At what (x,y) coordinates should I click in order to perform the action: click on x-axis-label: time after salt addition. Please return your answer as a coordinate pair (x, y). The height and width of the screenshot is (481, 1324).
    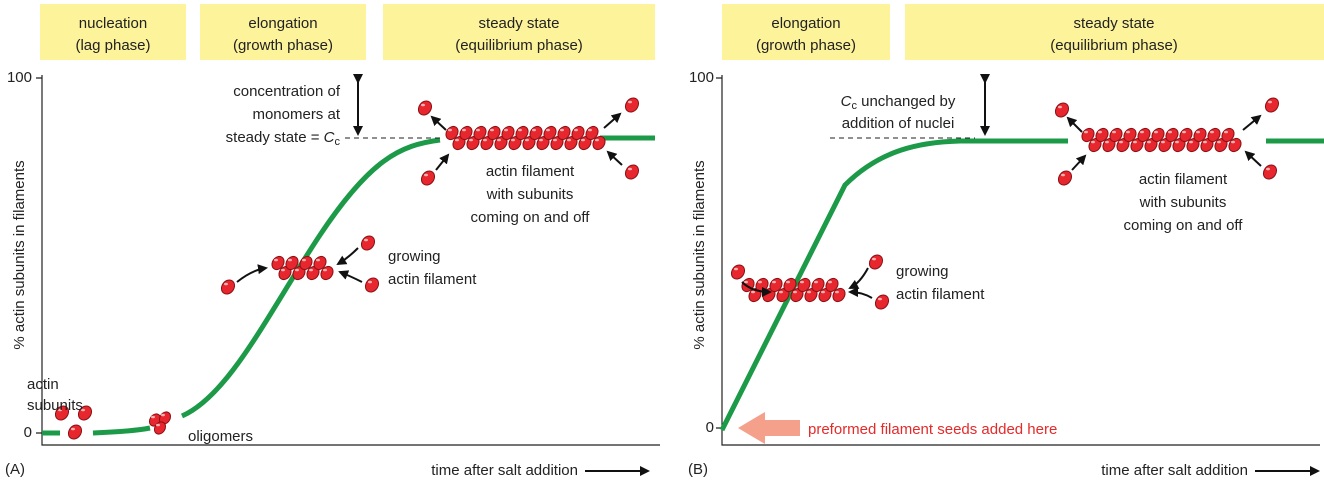
    Looking at the image, I should click on (504, 470).